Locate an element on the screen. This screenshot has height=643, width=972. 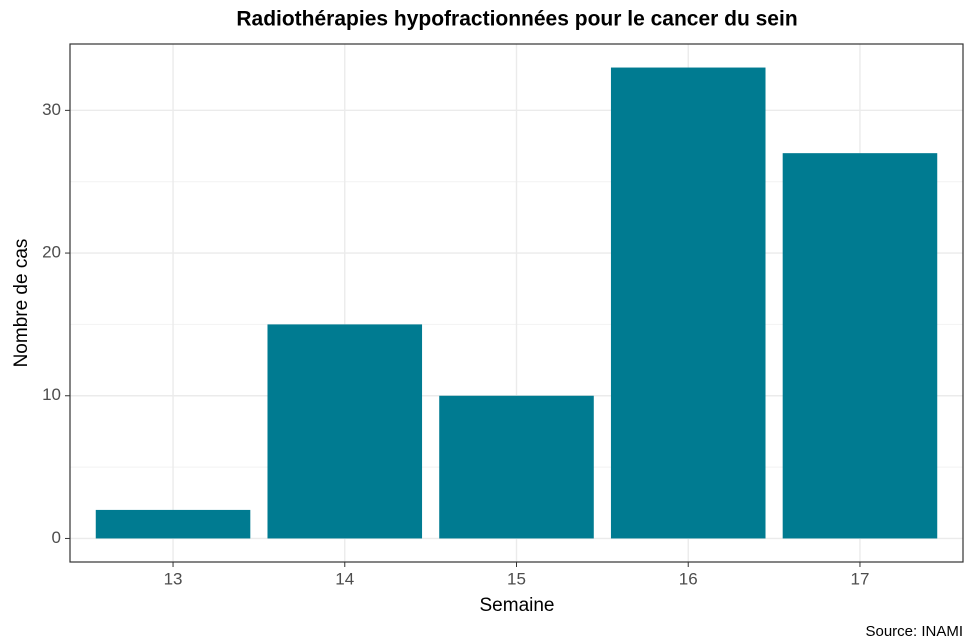
y-tick-label: 30 is located at coordinates (51, 109).